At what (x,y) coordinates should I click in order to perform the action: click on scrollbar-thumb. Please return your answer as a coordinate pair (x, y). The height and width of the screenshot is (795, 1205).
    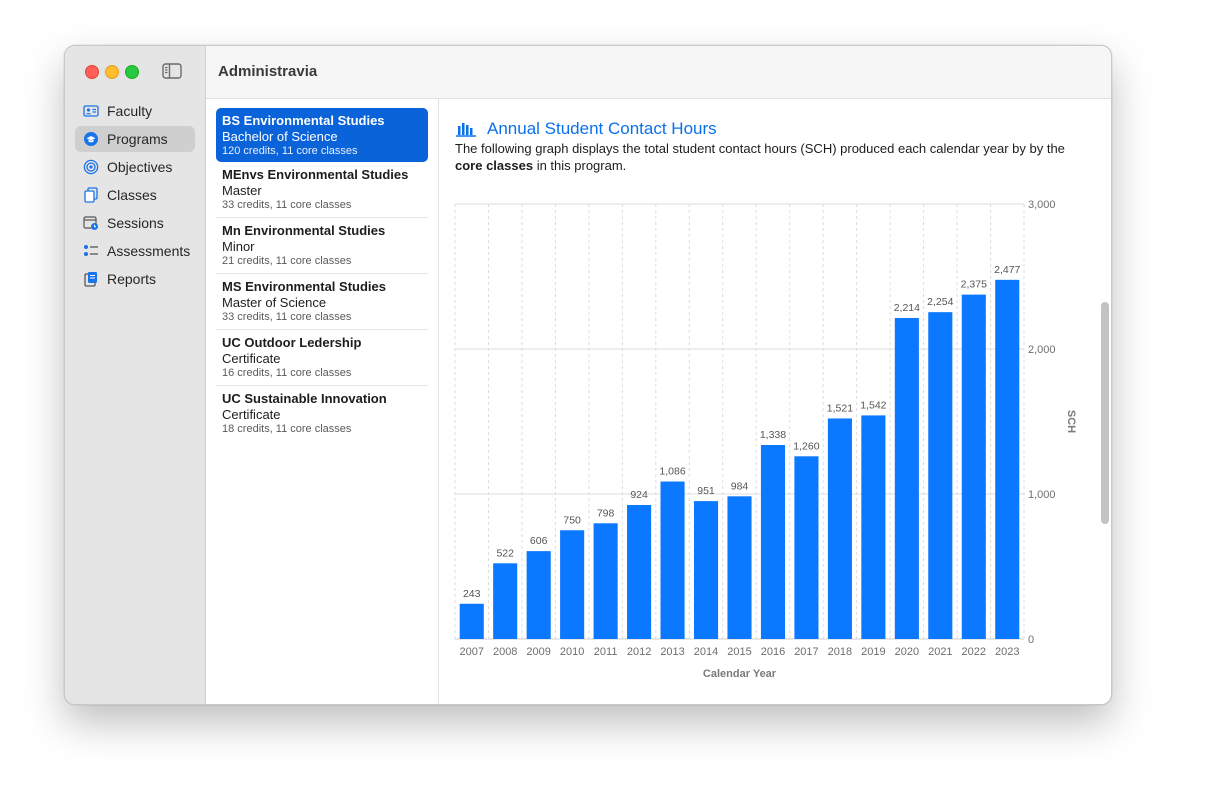
    Looking at the image, I should click on (1105, 413).